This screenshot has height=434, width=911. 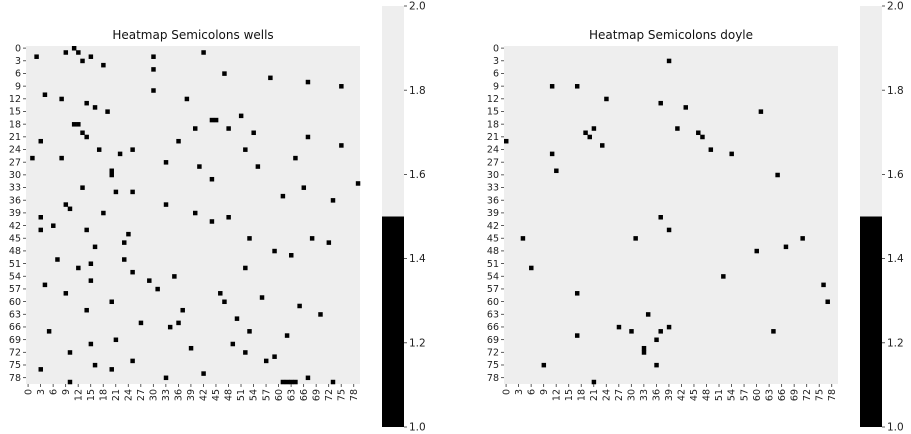 I want to click on y-tick-label: 69, so click(x=493, y=340).